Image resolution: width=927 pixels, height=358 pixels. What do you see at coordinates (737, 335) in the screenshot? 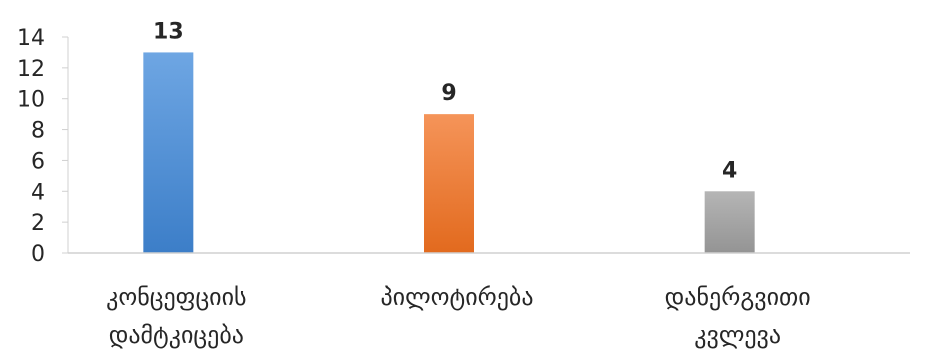
I see `category-label-2-line-1: კვლევა` at bounding box center [737, 335].